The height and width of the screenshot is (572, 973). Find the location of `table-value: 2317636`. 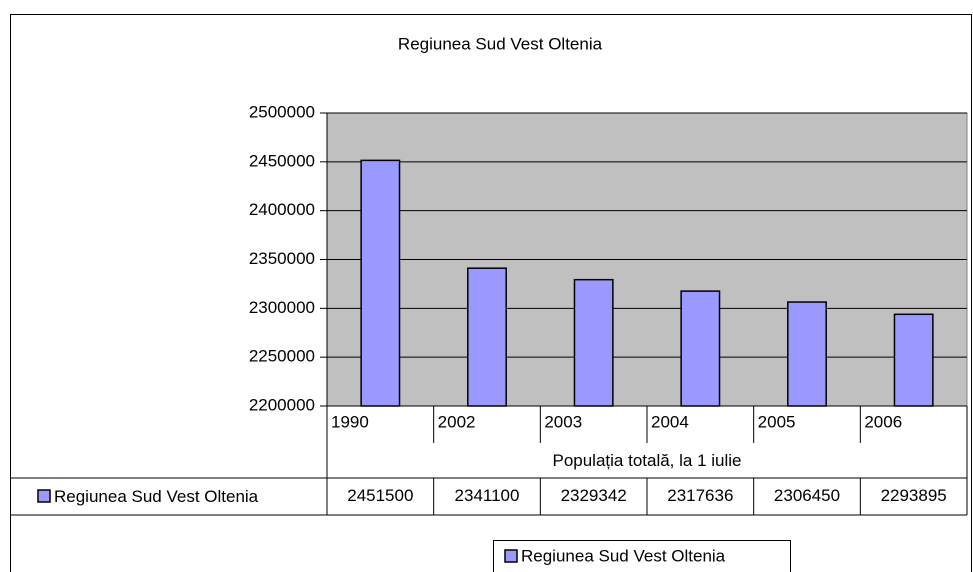

table-value: 2317636 is located at coordinates (700, 495).